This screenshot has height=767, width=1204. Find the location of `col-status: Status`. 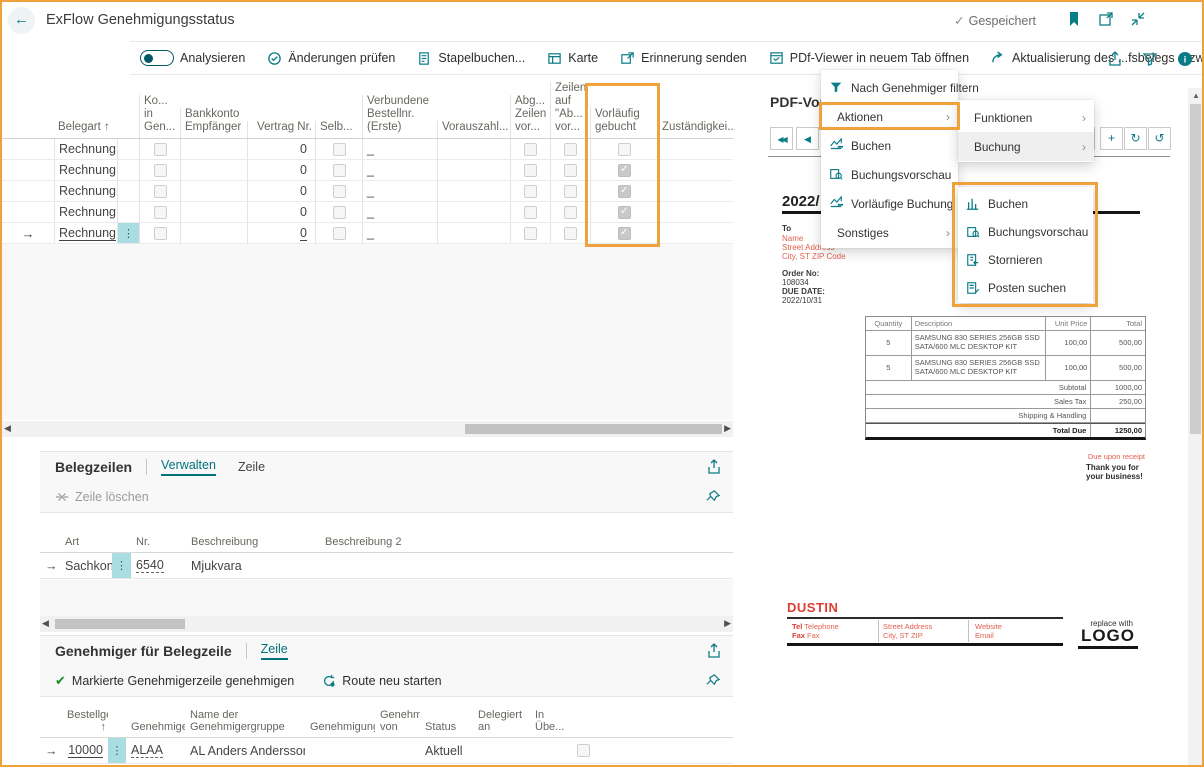

col-status: Status is located at coordinates (441, 727).